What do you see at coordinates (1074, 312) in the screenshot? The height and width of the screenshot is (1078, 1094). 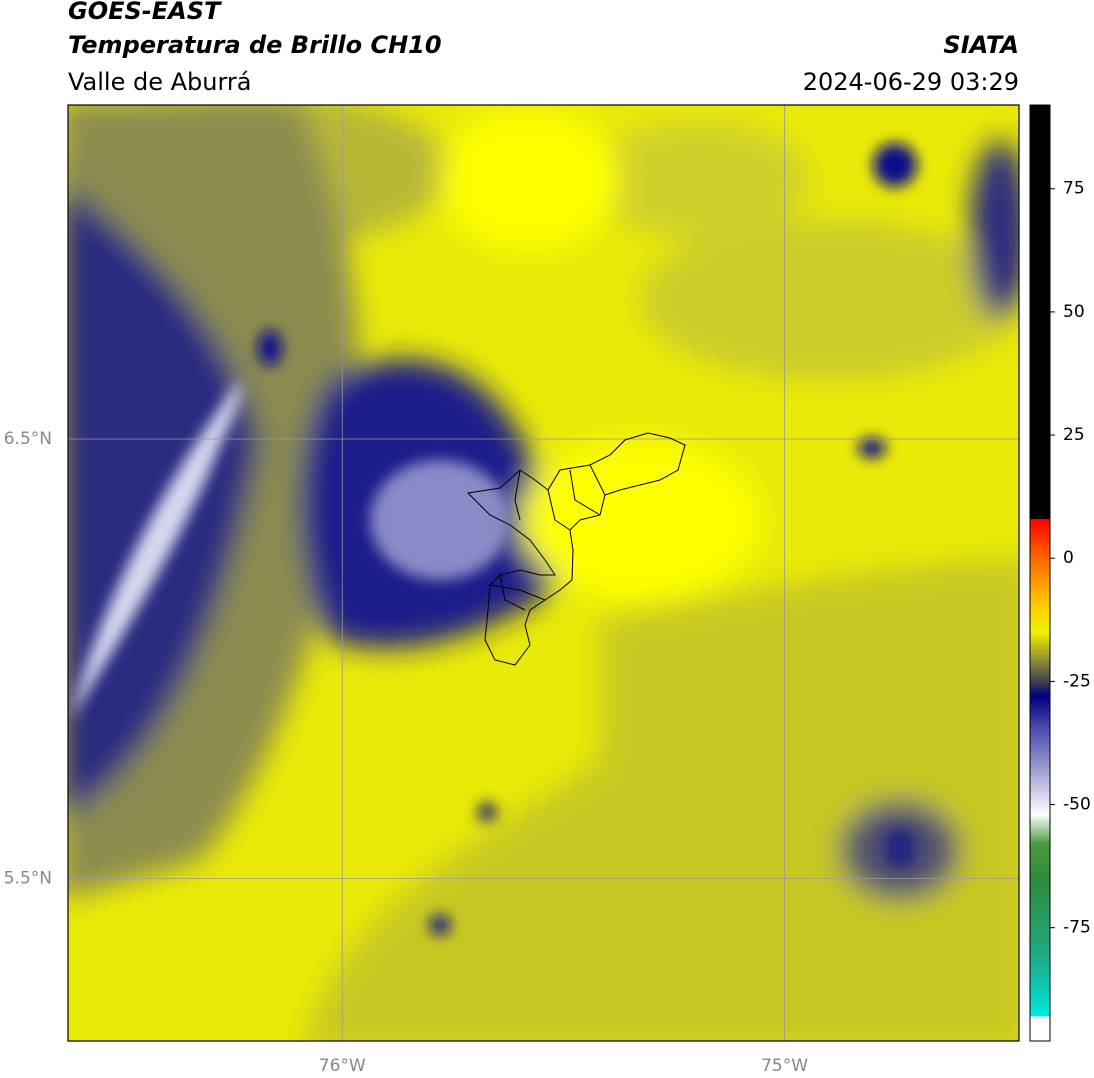 I see `colorbar-tick-label: 50` at bounding box center [1074, 312].